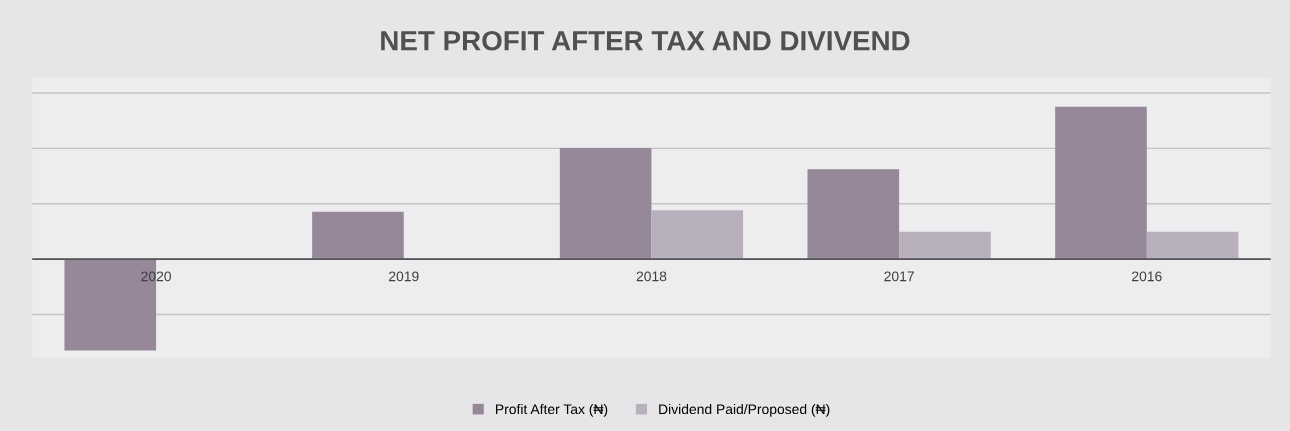  I want to click on legend-label: Profit After Tax (₦), so click(552, 410).